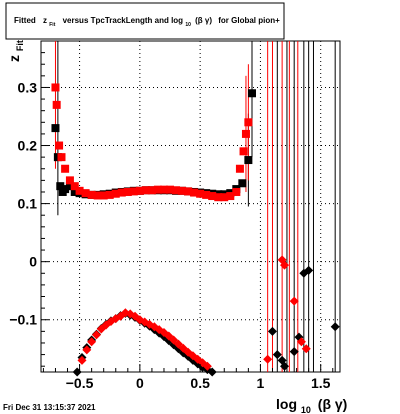 Image resolution: width=400 pixels, height=414 pixels. What do you see at coordinates (28, 204) in the screenshot?
I see `y-tick-label: 0.1` at bounding box center [28, 204].